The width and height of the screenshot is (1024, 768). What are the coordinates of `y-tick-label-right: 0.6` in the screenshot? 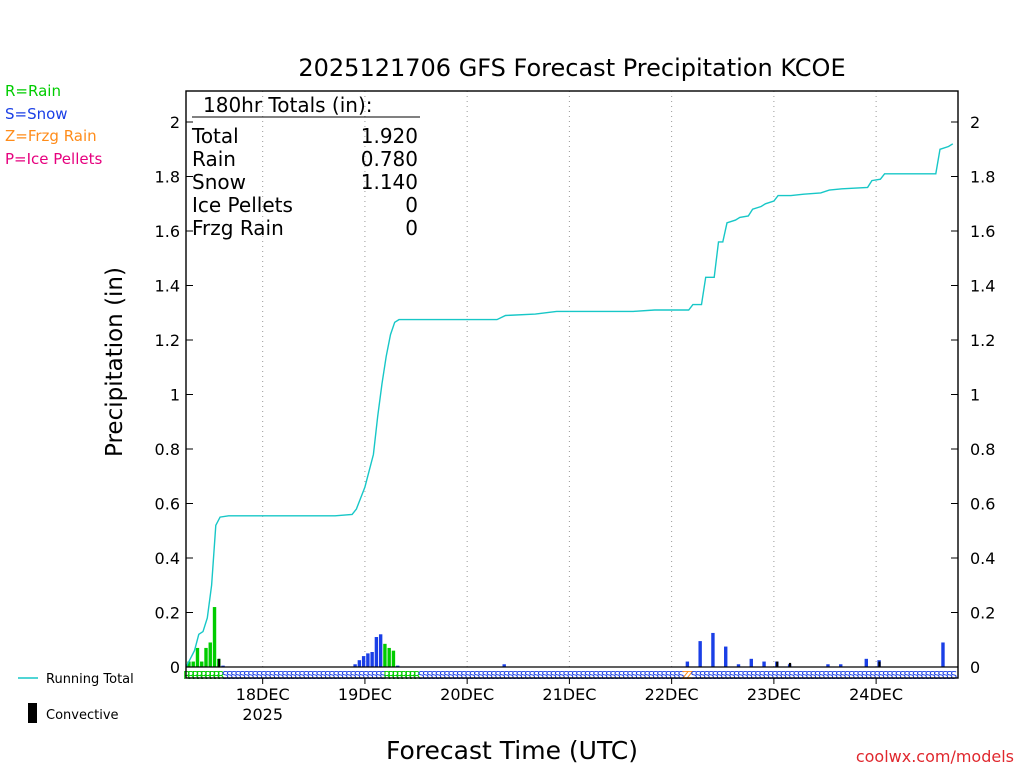 It's located at (982, 504).